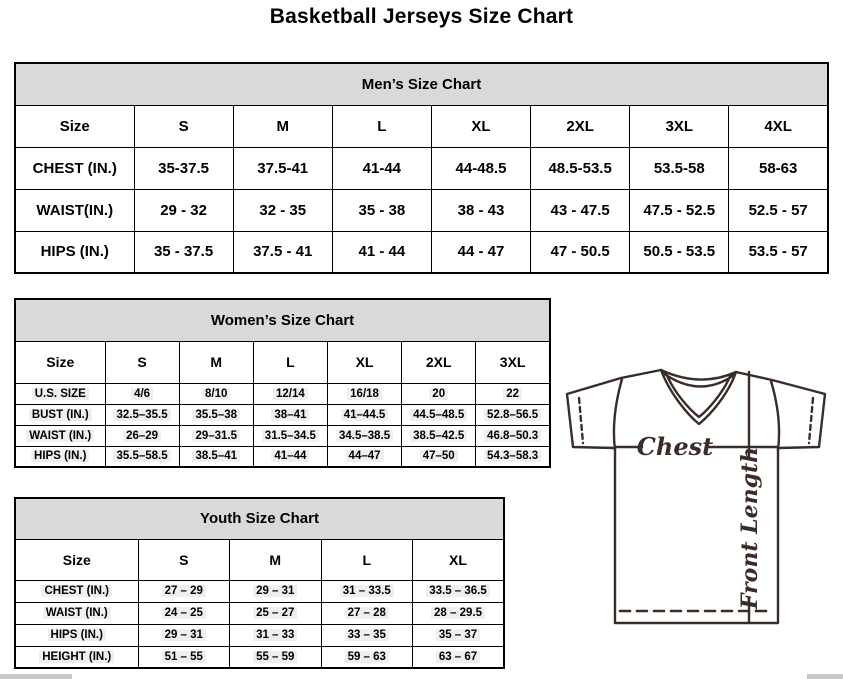  What do you see at coordinates (381, 168) in the screenshot?
I see `size-value: 41-44` at bounding box center [381, 168].